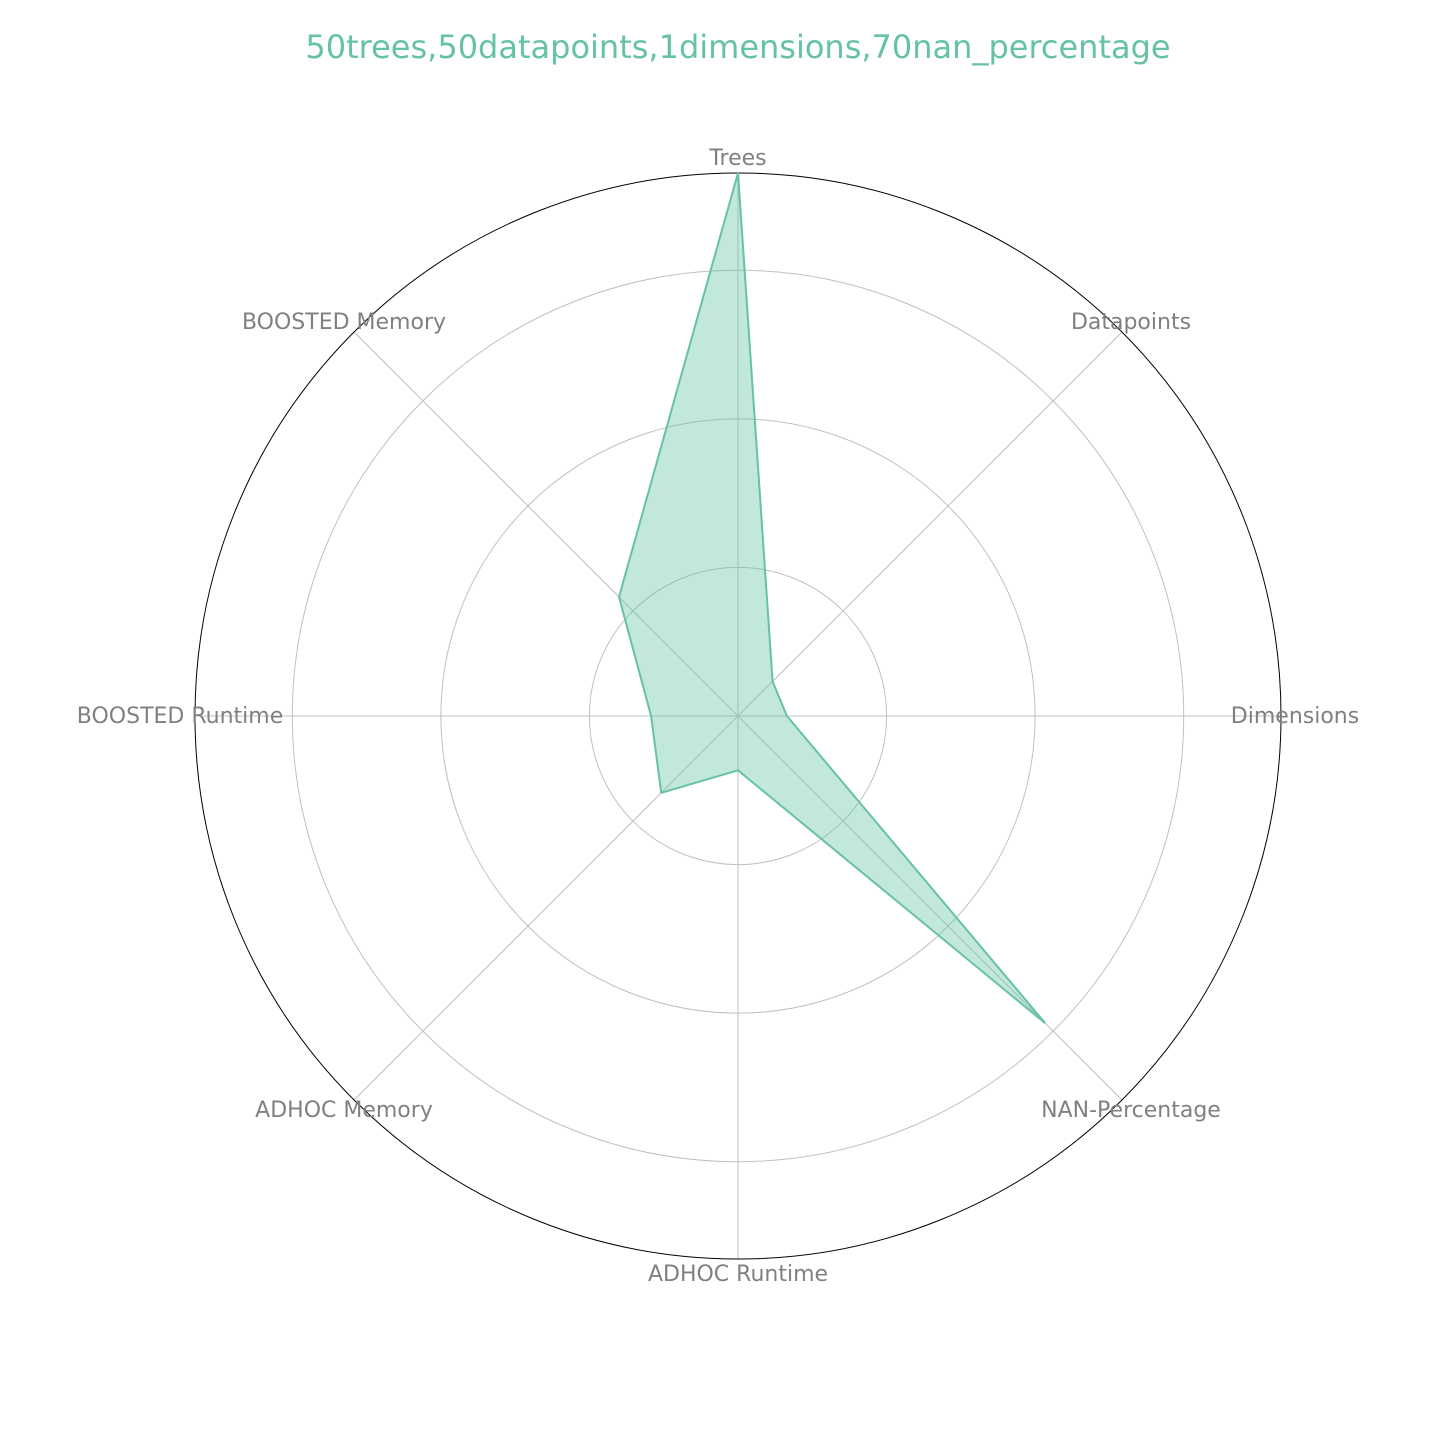 The height and width of the screenshot is (1440, 1440). Describe the element at coordinates (738, 1274) in the screenshot. I see `axis-label-adhoc-runtime: ADHOC Runtime` at that location.